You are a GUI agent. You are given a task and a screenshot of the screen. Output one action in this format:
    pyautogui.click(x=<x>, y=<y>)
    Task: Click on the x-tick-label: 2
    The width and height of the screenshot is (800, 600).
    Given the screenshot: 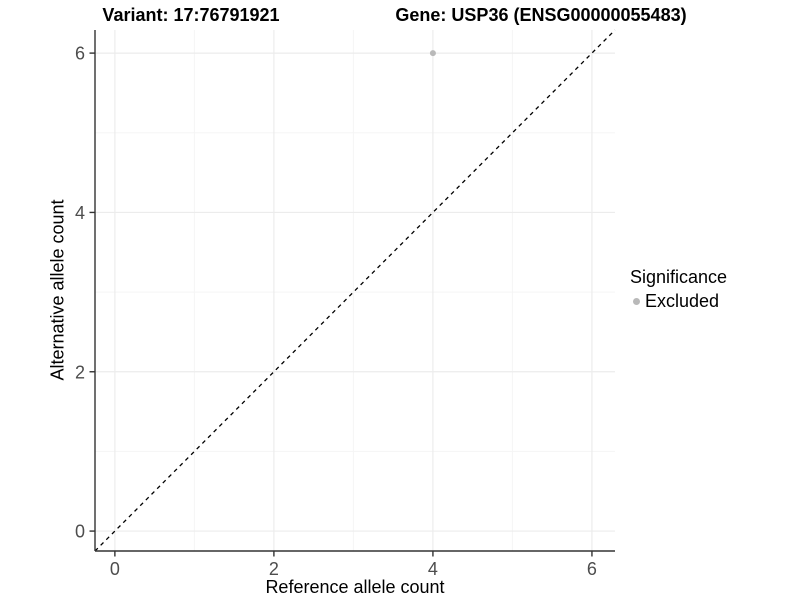 What is the action you would take?
    pyautogui.click(x=274, y=569)
    